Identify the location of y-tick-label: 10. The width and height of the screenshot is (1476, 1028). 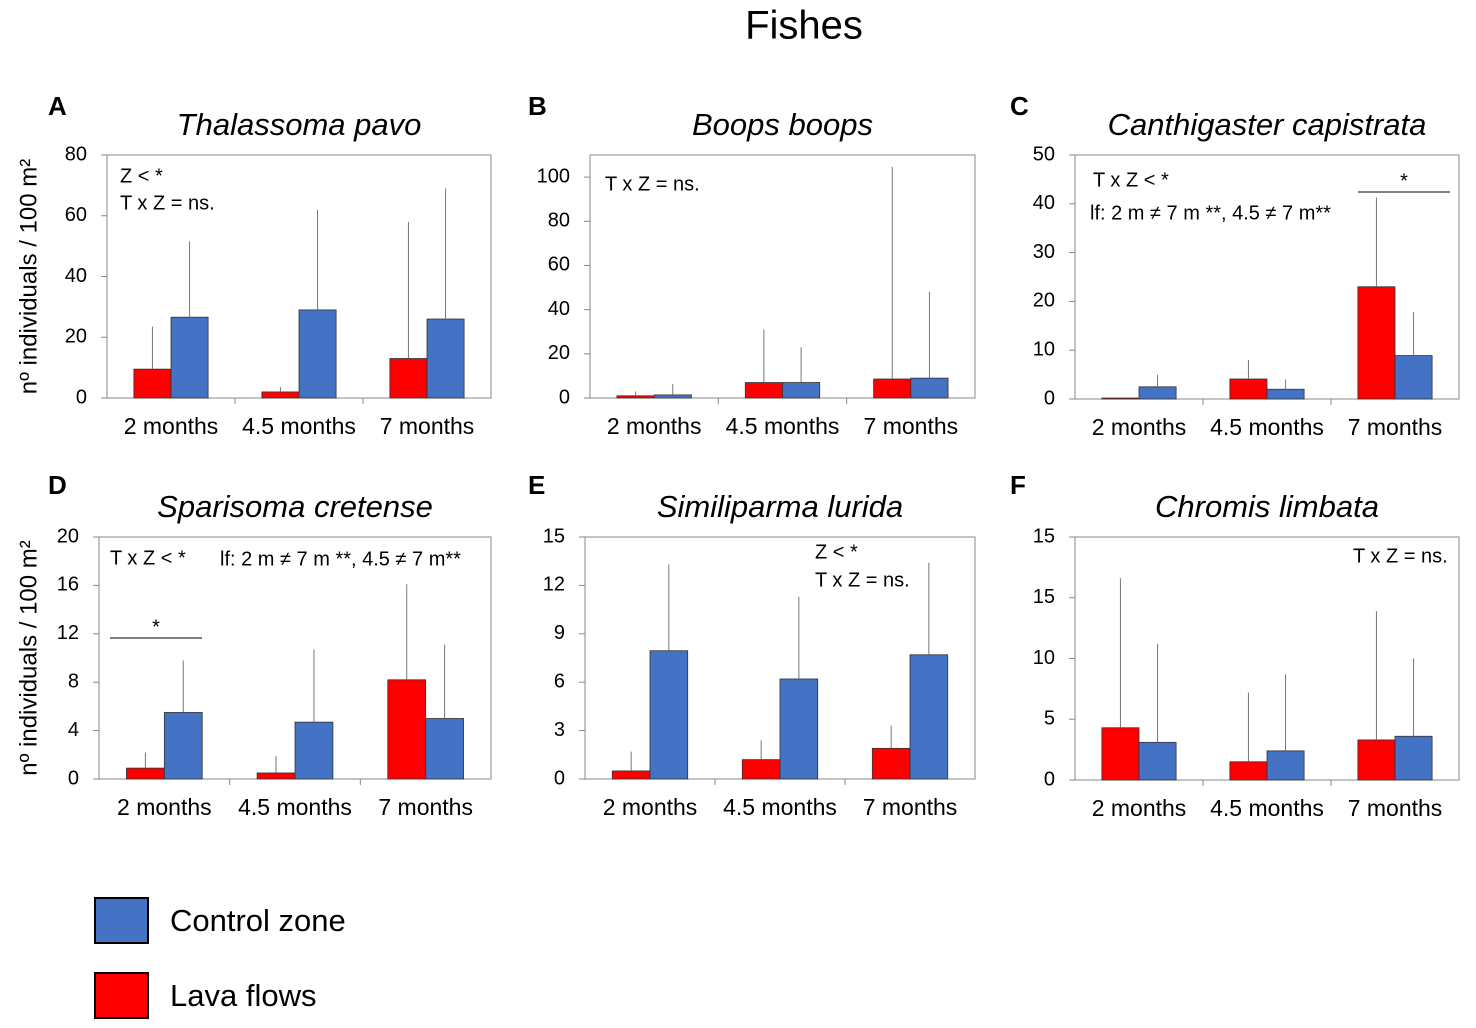
(1044, 349).